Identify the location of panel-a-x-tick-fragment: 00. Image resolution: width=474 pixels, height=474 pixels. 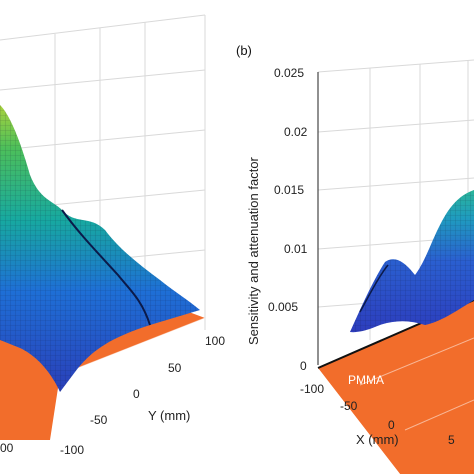
(7, 448).